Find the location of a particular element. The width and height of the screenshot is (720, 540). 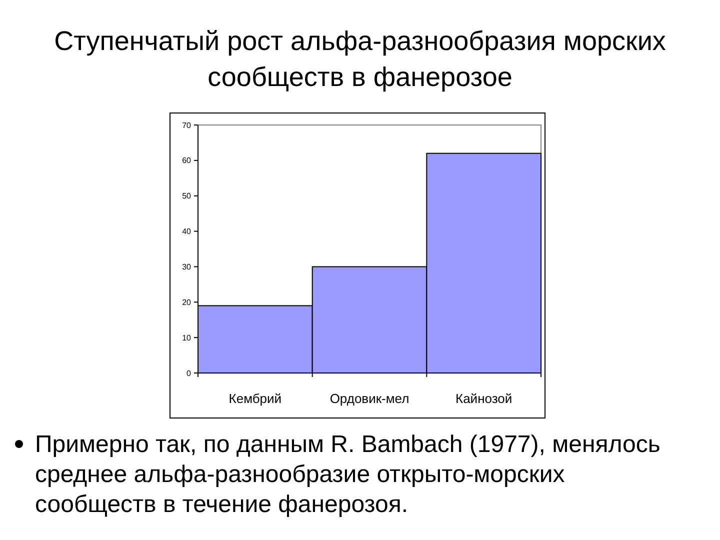

x-tick-label: Кембрий is located at coordinates (255, 398).